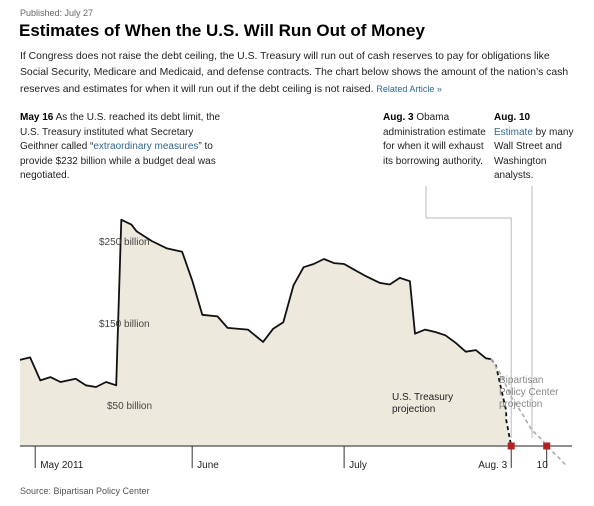 This screenshot has height=506, width=594. Describe the element at coordinates (543, 465) in the screenshot. I see `x-tick-label: 10` at that location.